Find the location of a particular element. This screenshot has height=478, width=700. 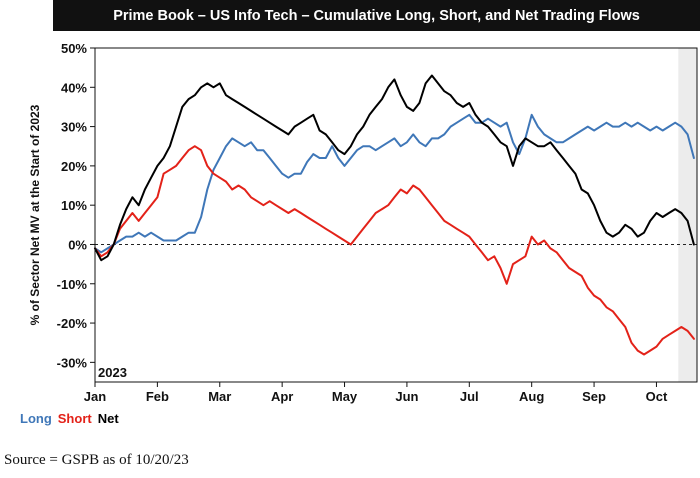

x-tick-label: Aug is located at coordinates (531, 396).